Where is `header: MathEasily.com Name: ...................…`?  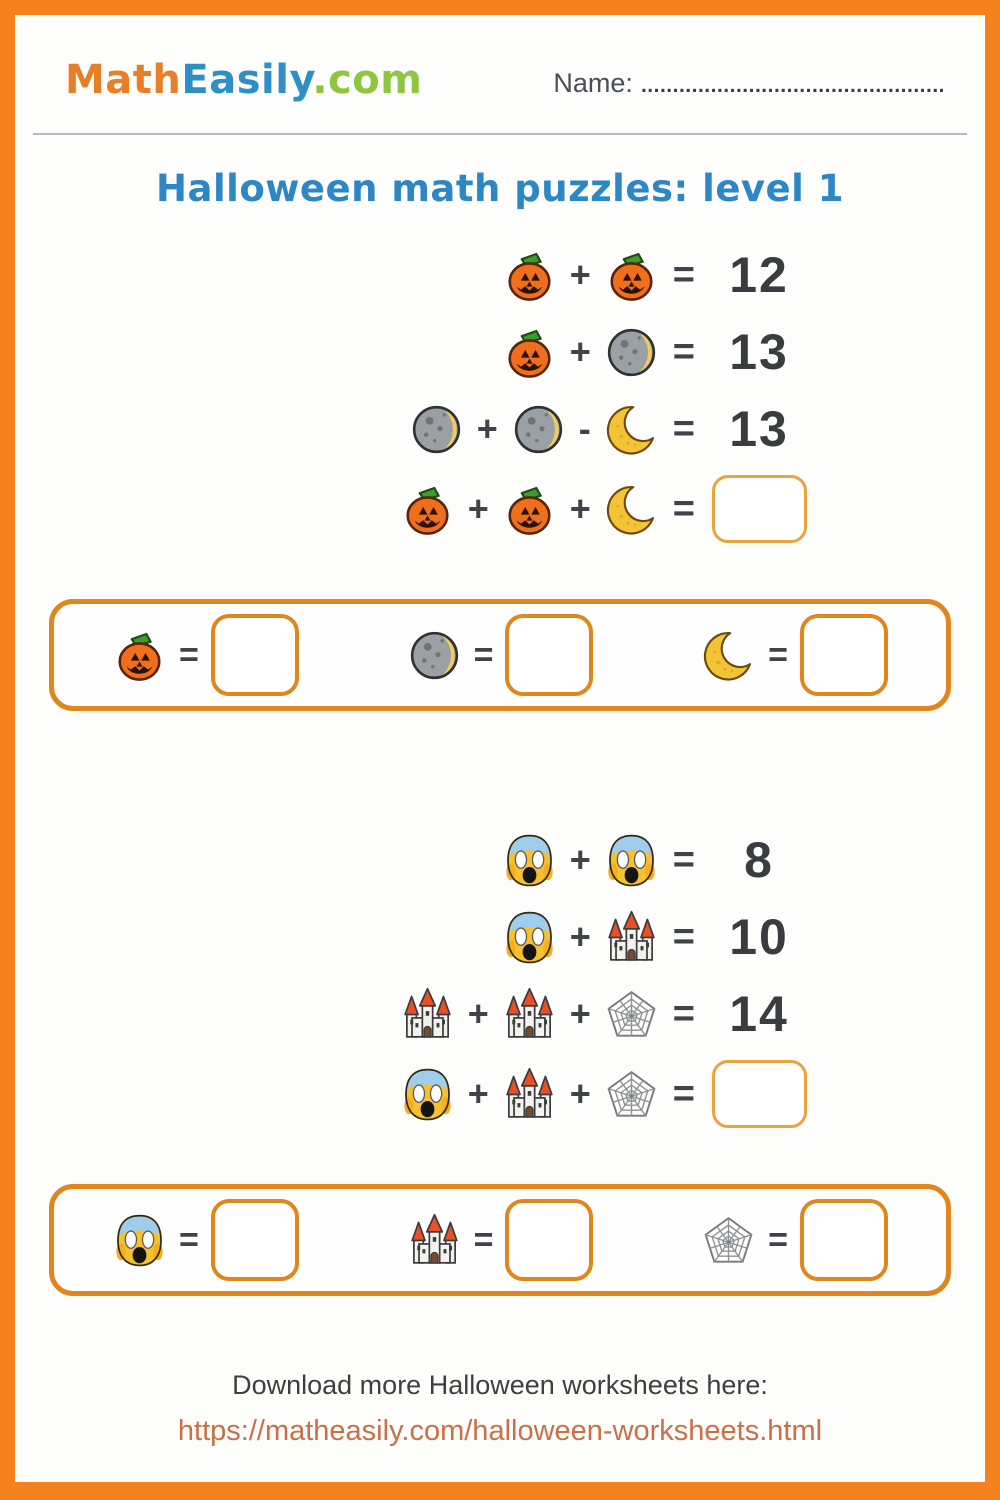
header: MathEasily.com Name: ...................… is located at coordinates (500, 59).